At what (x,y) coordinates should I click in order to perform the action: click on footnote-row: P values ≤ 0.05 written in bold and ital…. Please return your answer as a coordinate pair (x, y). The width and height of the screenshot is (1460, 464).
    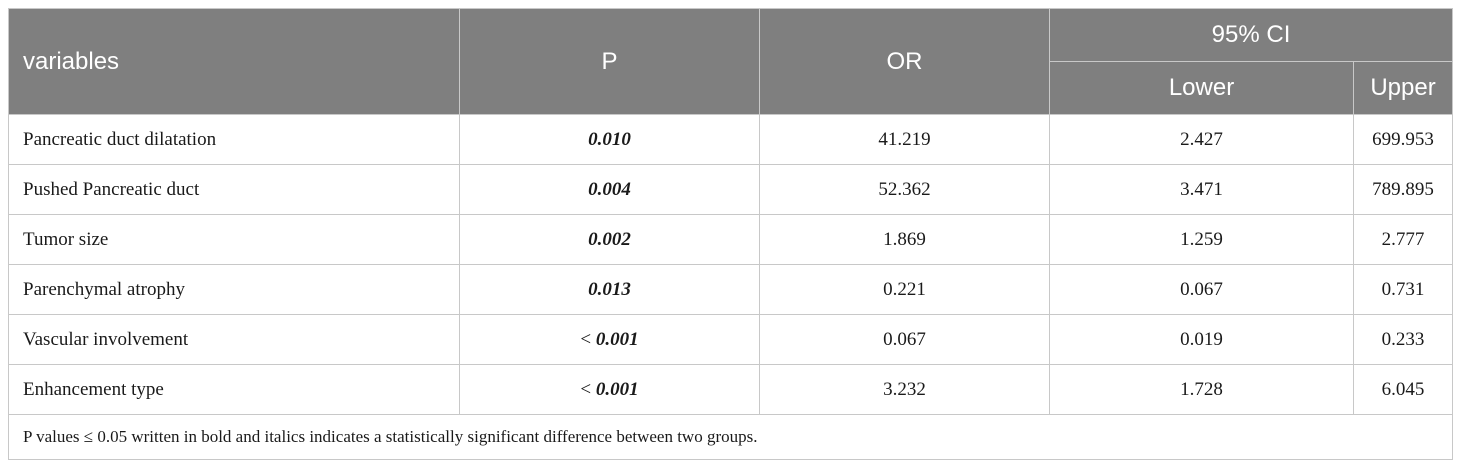
    Looking at the image, I should click on (730, 437).